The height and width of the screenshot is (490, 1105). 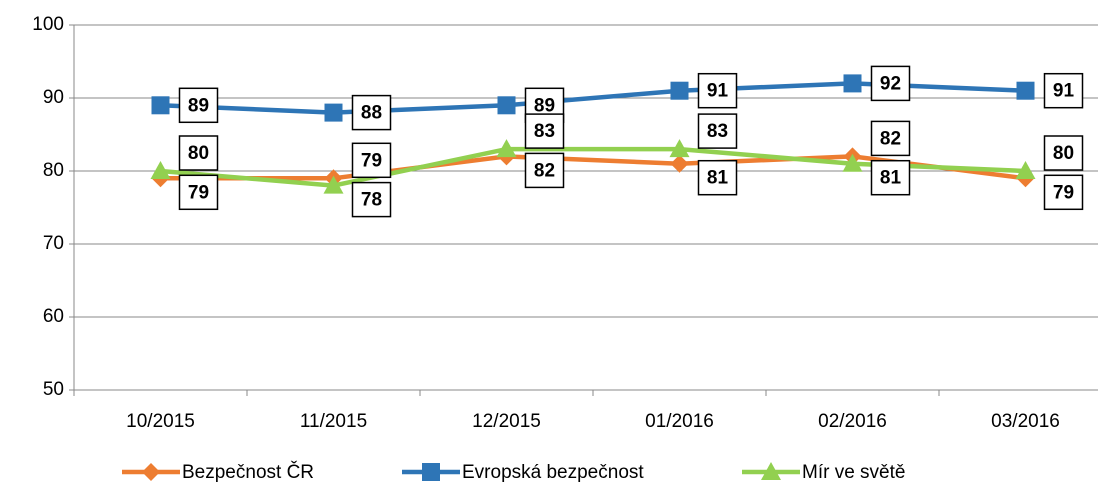 I want to click on x-tick-label: 02/2016, so click(x=852, y=421).